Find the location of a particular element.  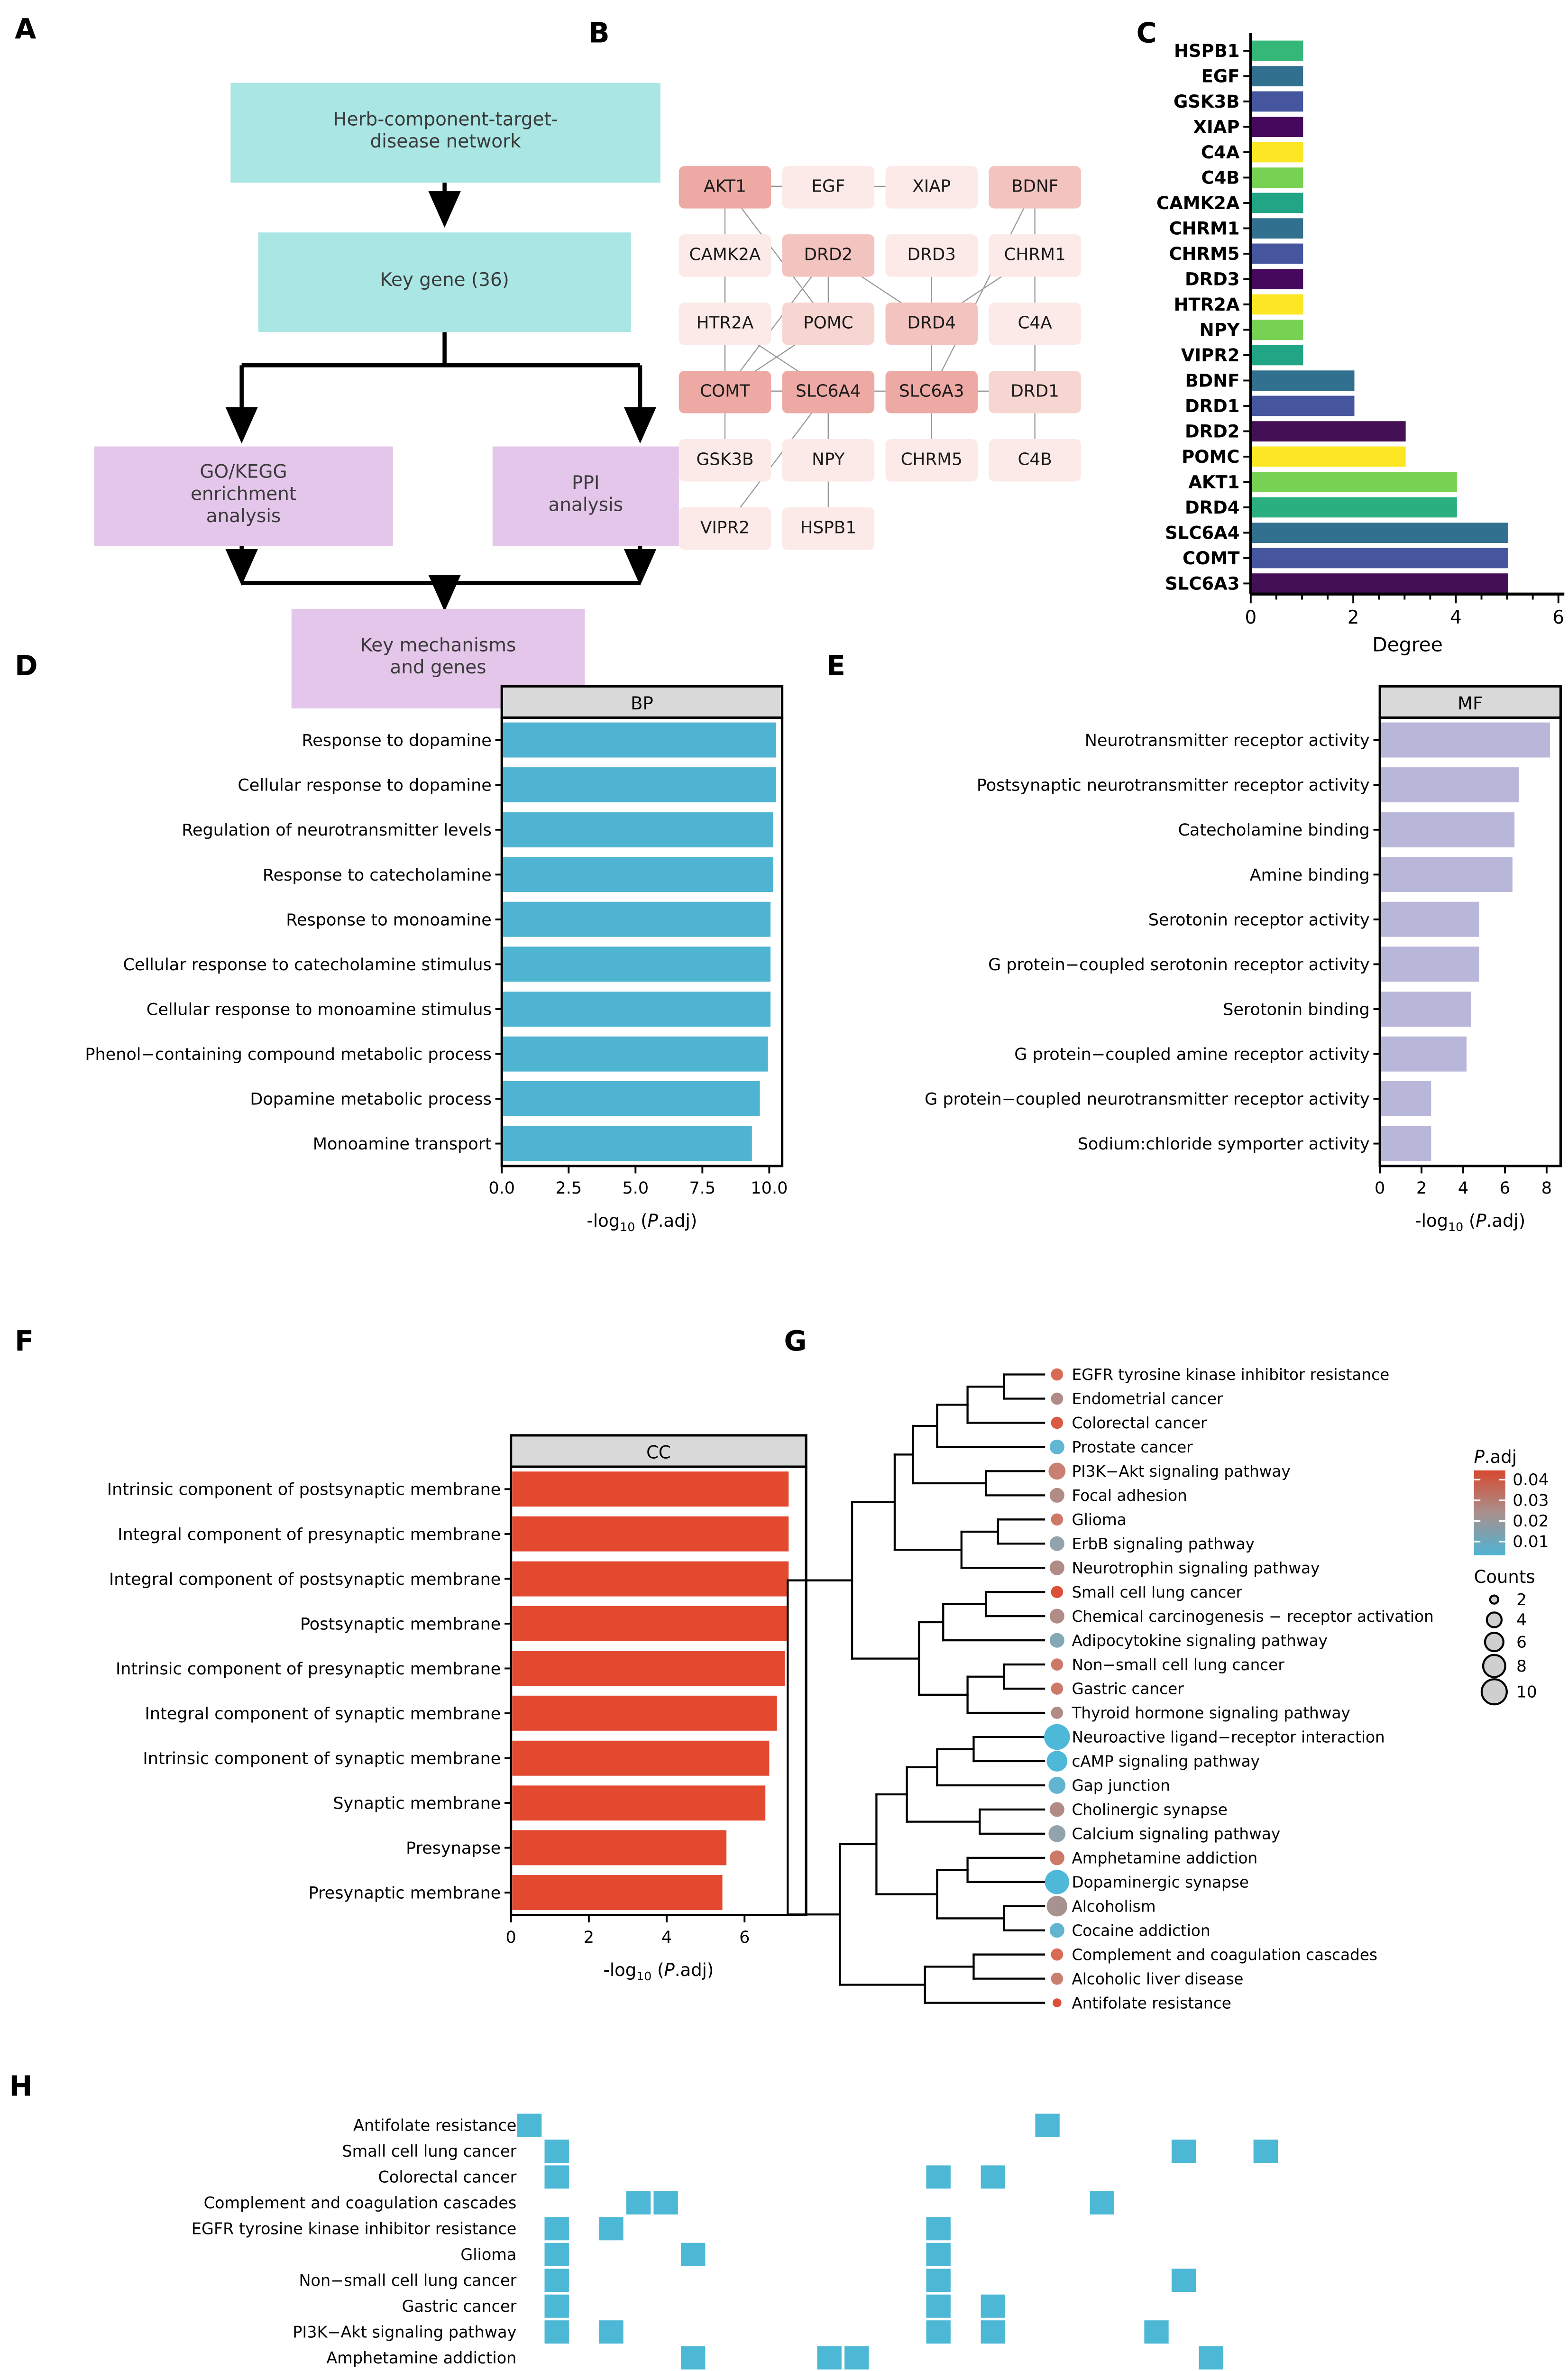

degree-bar-label: CHRM5 is located at coordinates (1204, 254).